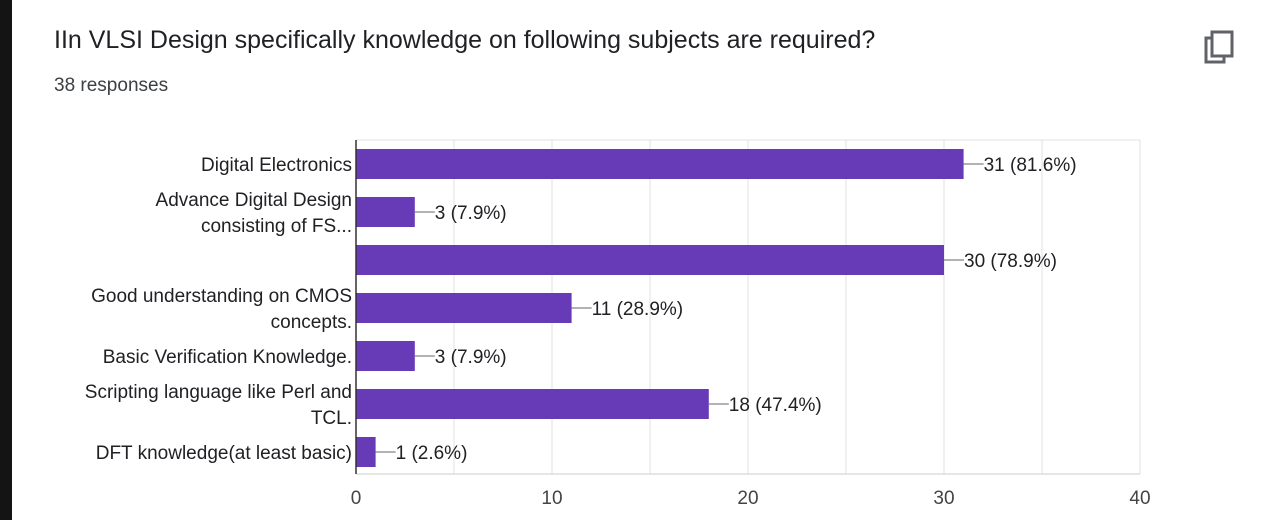 The height and width of the screenshot is (520, 1280). What do you see at coordinates (224, 453) in the screenshot?
I see `category-label: DFT knowledge(at least basic)` at bounding box center [224, 453].